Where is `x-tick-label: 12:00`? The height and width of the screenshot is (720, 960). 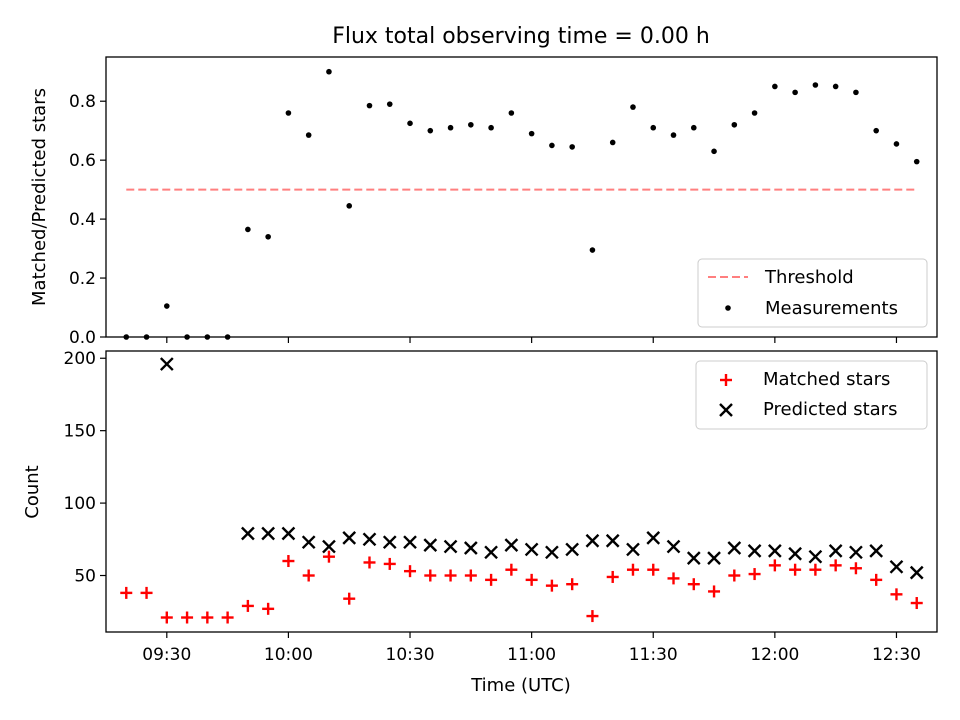
x-tick-label: 12:00 is located at coordinates (774, 655).